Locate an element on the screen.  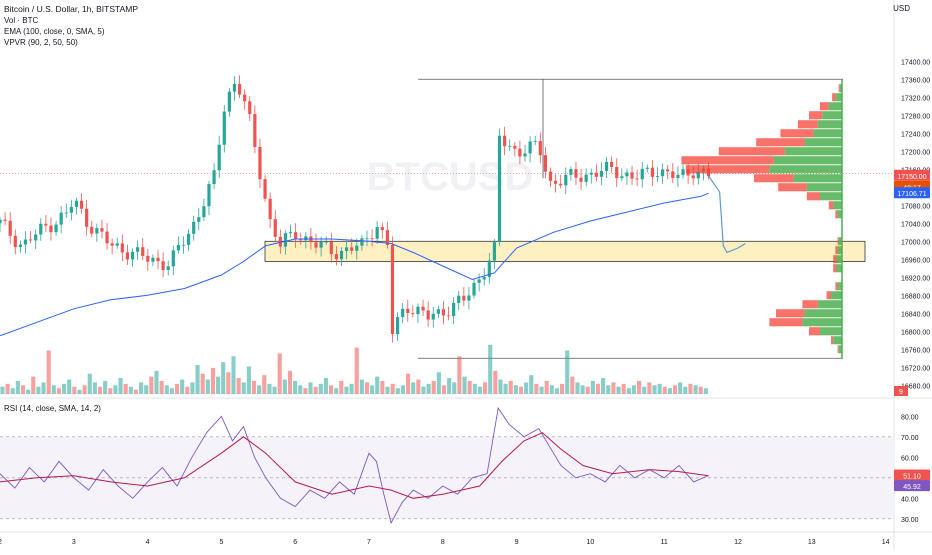
volume-value-badge: 9 is located at coordinates (901, 392).